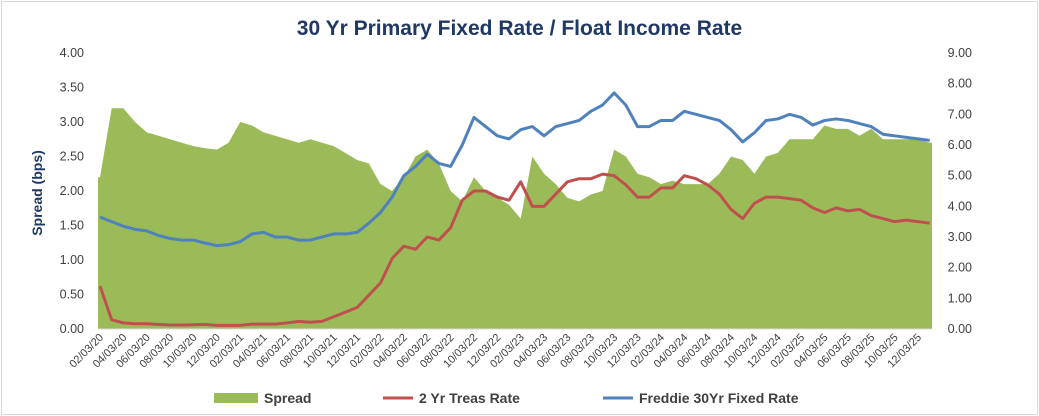 This screenshot has width=1039, height=416. I want to click on legend-swatch-area, so click(236, 398).